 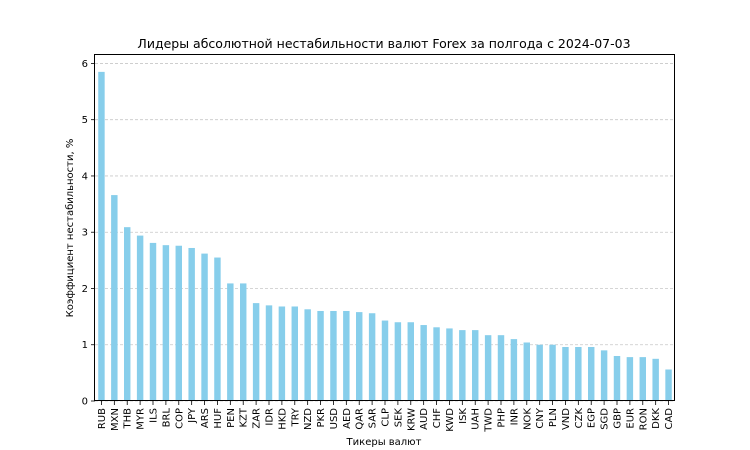 I want to click on bar-pen, so click(x=230, y=342).